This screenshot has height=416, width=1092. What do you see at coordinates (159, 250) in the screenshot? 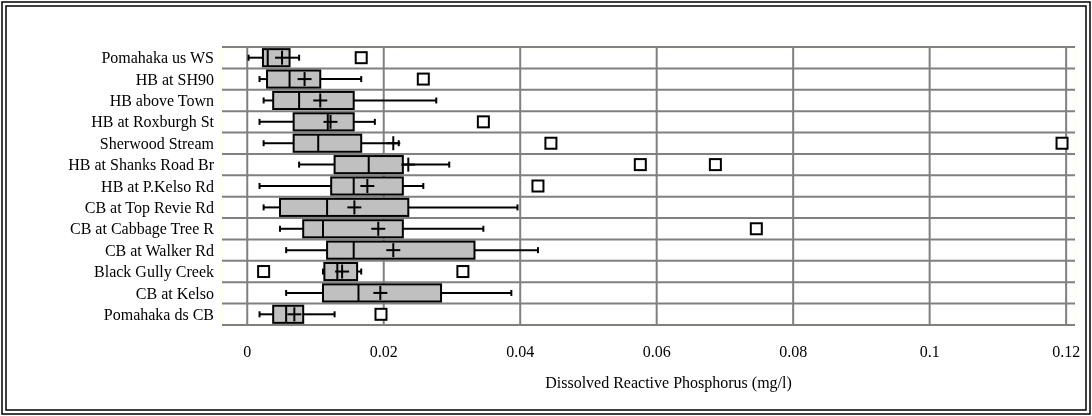
I see `y-tick-label: CB at Walker Rd` at bounding box center [159, 250].